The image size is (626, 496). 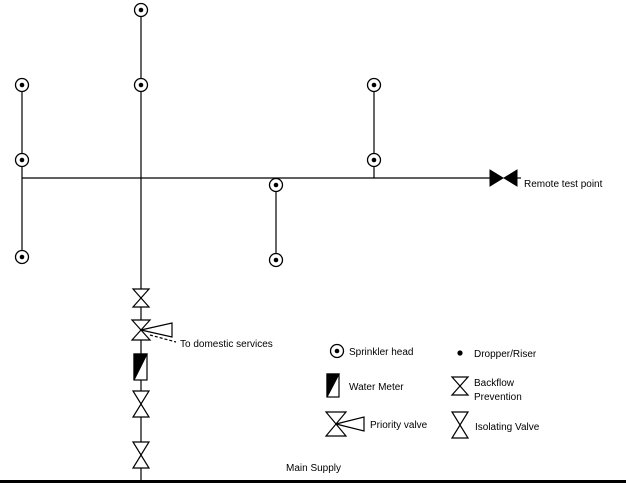 What do you see at coordinates (226, 344) in the screenshot?
I see `to-domestic-services-label: To domestic services` at bounding box center [226, 344].